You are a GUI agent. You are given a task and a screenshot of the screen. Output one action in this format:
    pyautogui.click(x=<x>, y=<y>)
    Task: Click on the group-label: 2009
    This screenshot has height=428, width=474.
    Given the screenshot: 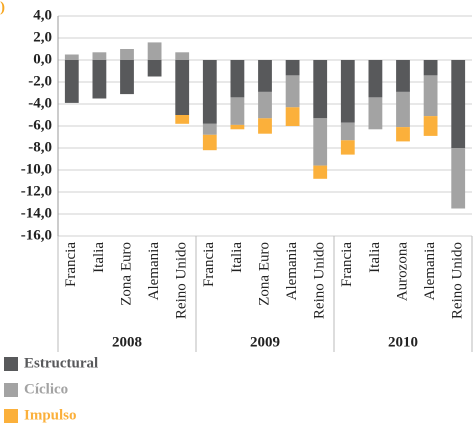 What is the action you would take?
    pyautogui.click(x=265, y=342)
    